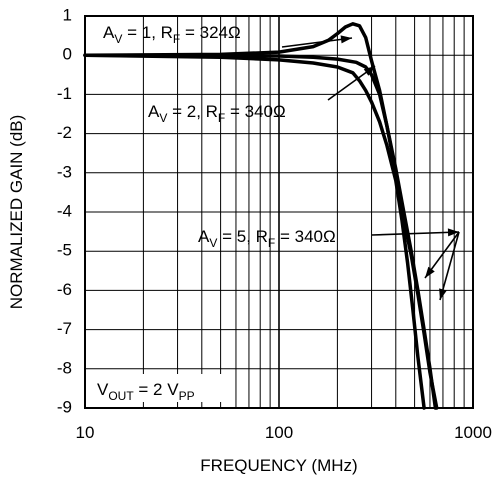 This screenshot has height=480, width=500. Describe the element at coordinates (346, 39) in the screenshot. I see `arrow-av1-head` at that location.